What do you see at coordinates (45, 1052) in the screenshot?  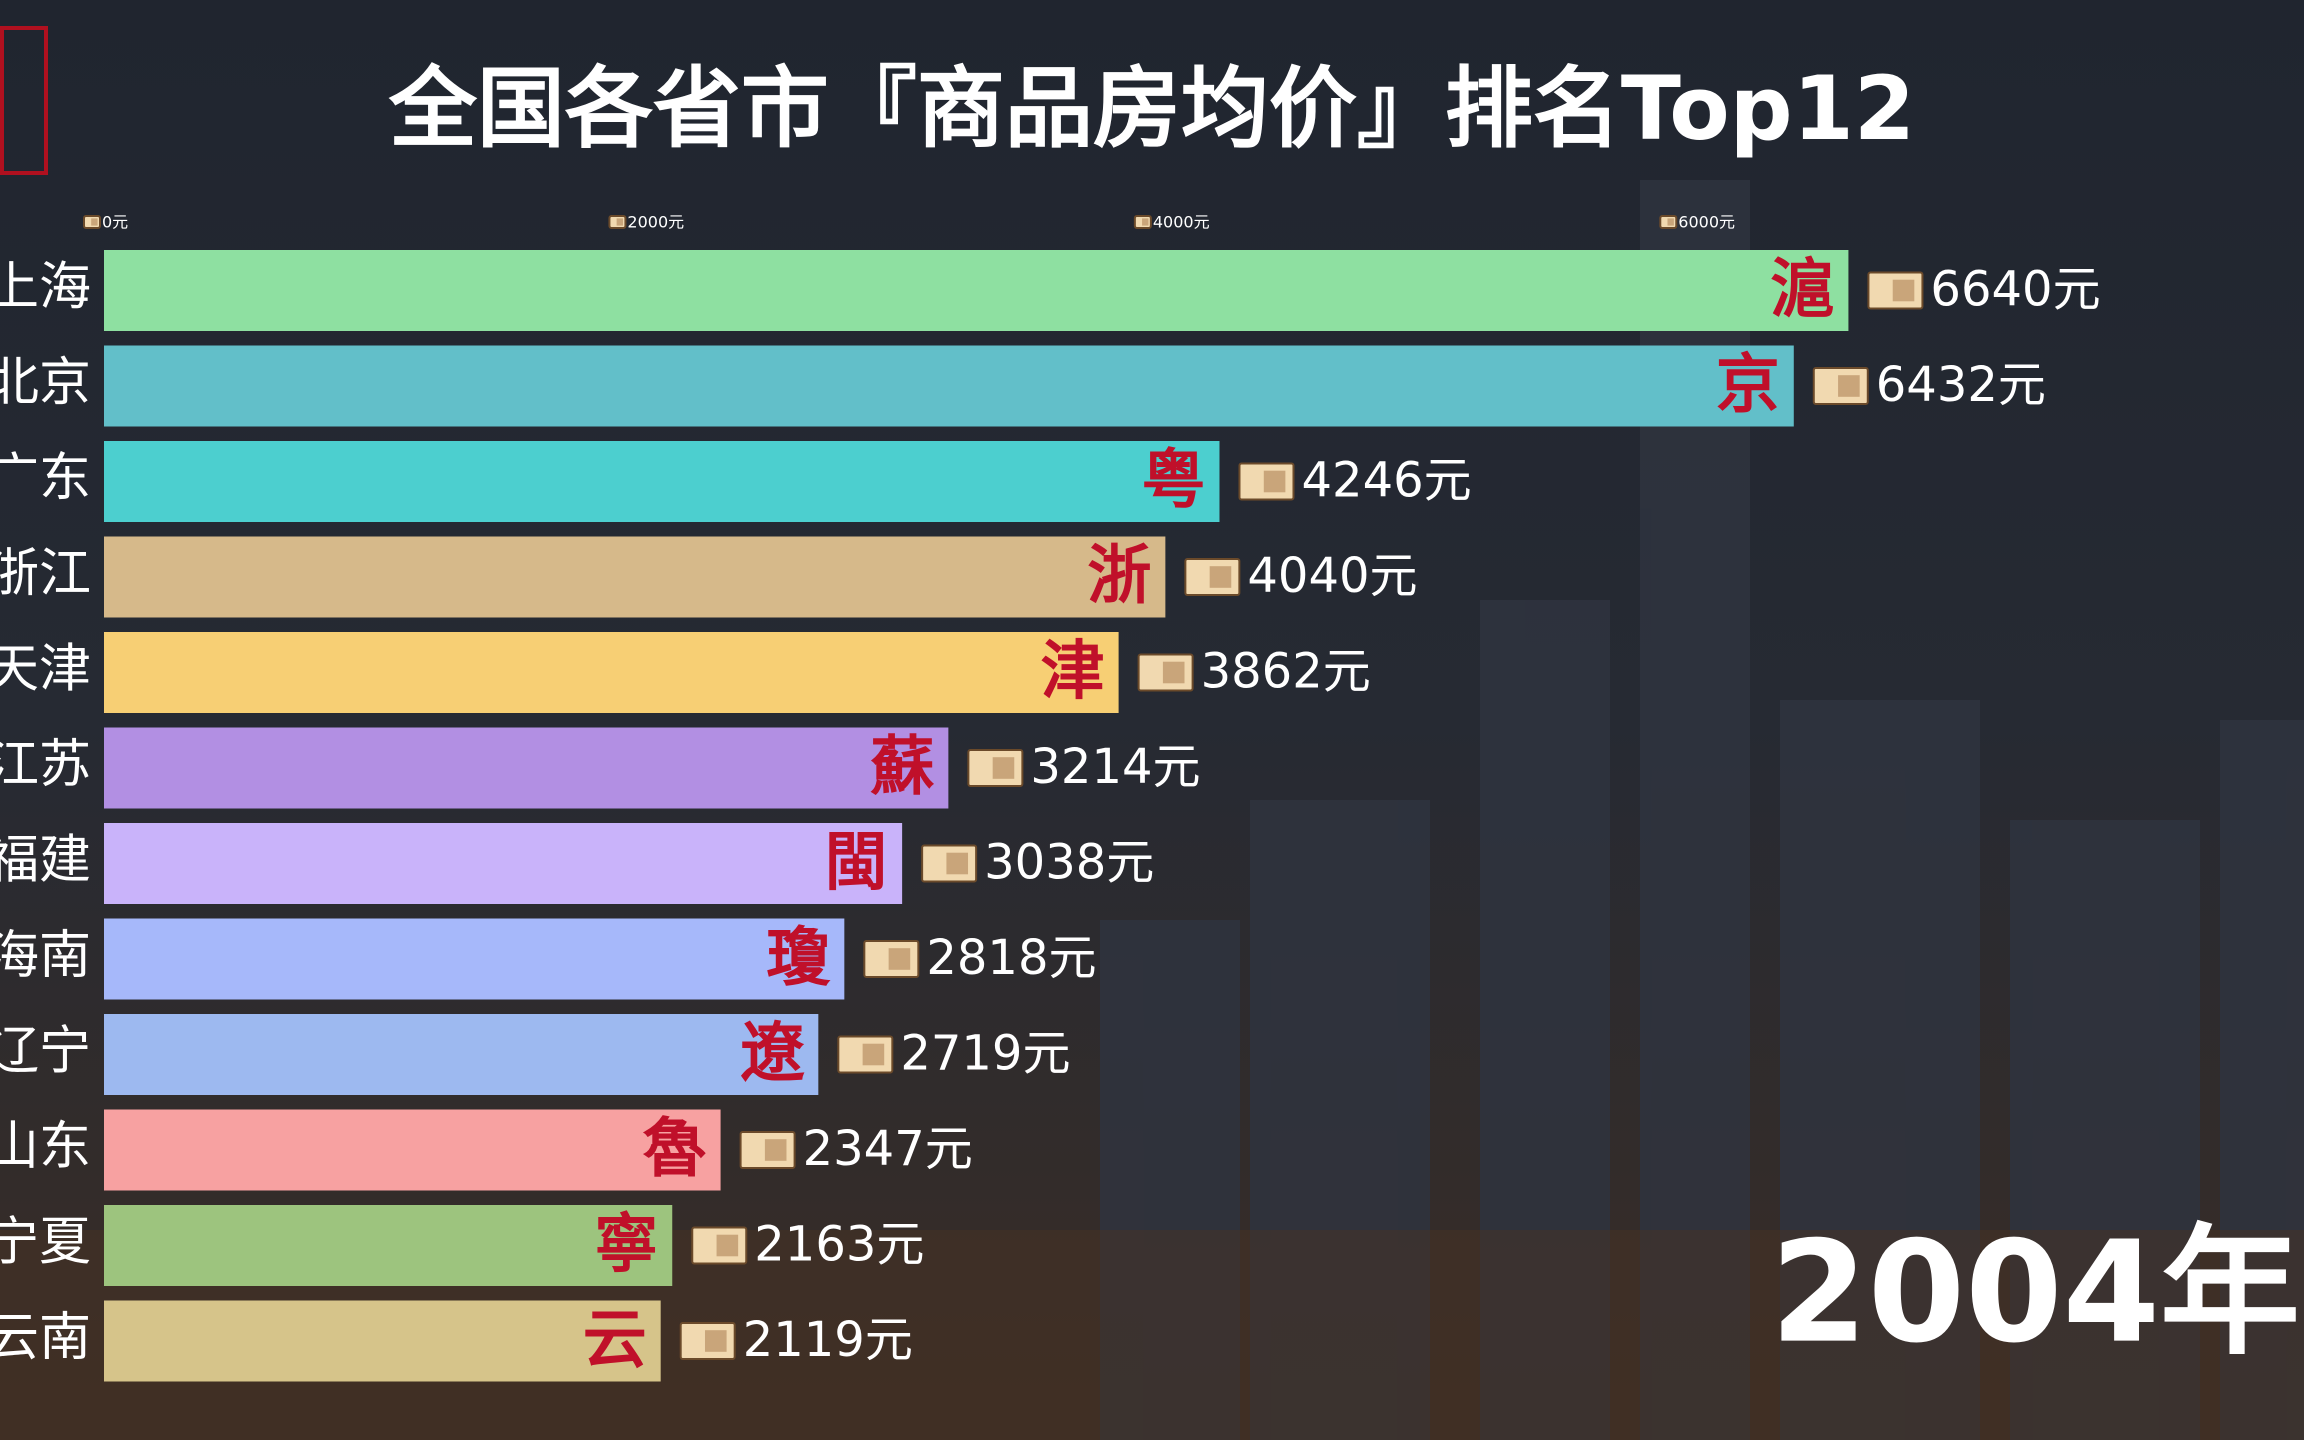 I see `category-label: 辽宁` at bounding box center [45, 1052].